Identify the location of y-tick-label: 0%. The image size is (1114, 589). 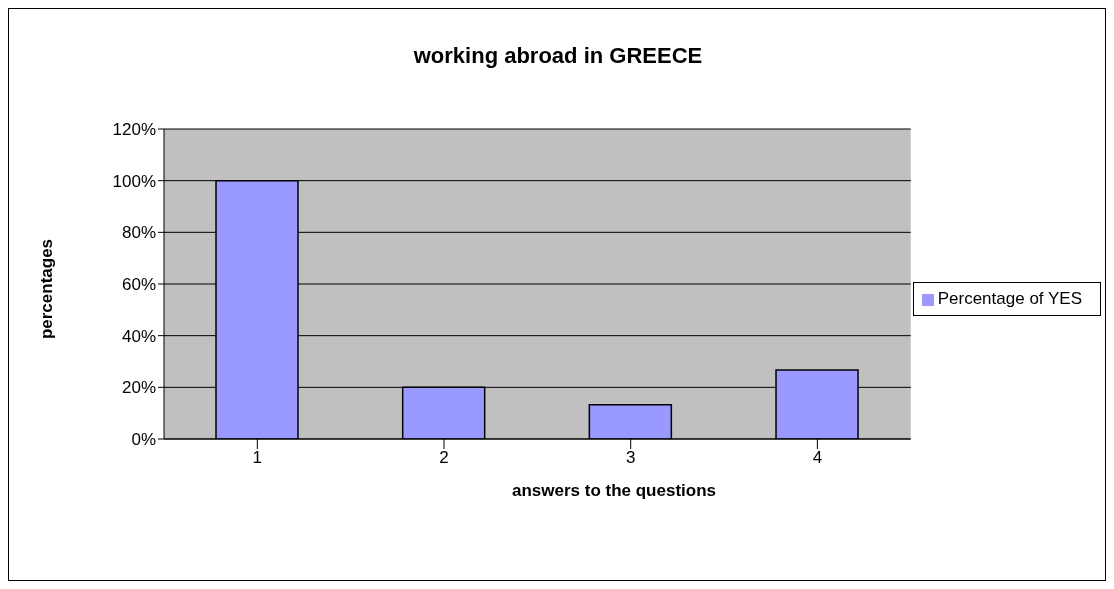
(143, 440).